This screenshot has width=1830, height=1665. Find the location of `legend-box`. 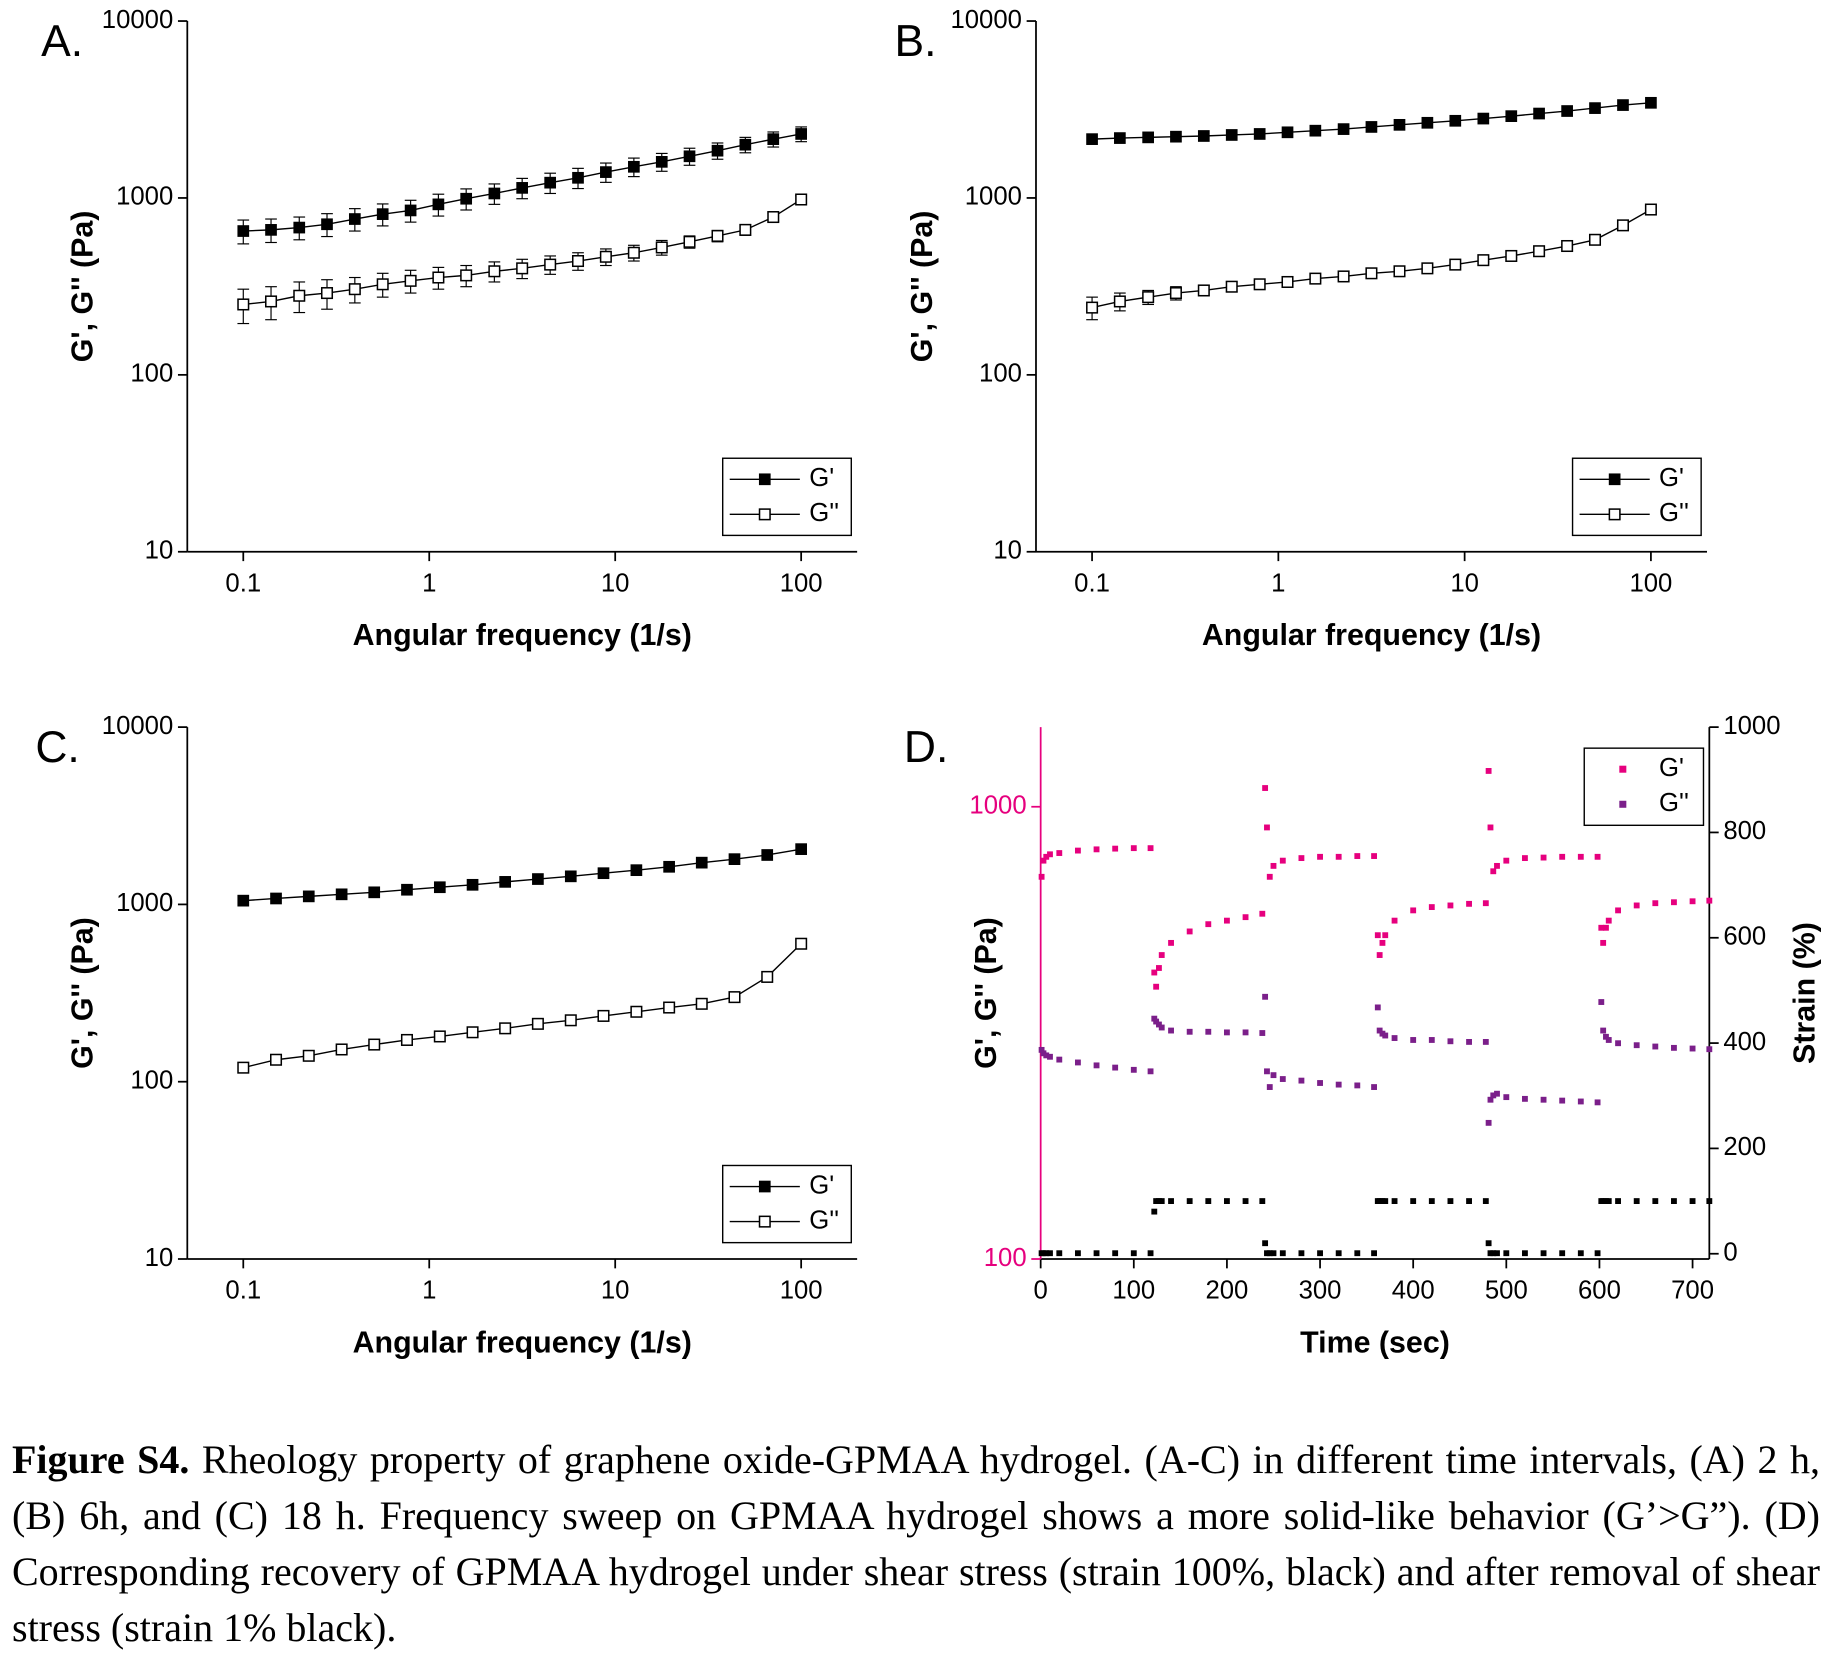

legend-box is located at coordinates (786, 1204).